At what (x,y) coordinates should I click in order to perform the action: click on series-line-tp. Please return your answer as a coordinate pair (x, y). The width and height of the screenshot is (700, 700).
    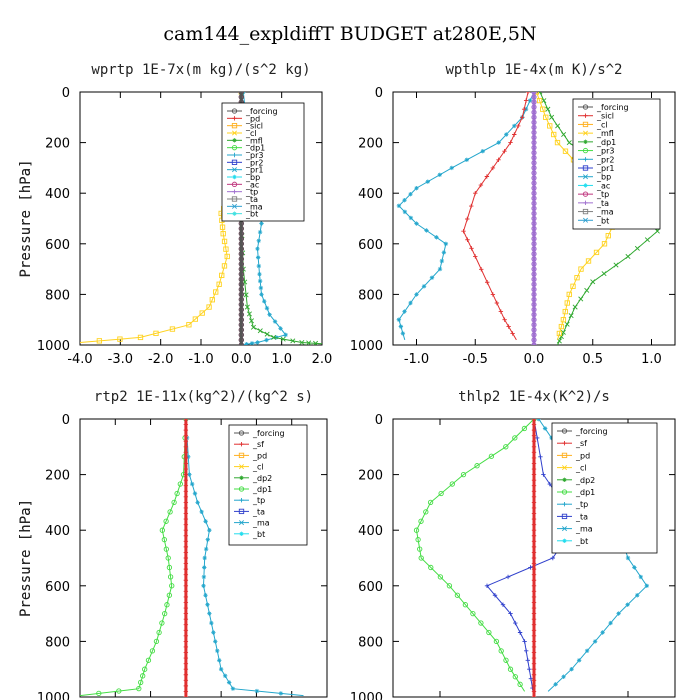
    Looking at the image, I should click on (466, 216).